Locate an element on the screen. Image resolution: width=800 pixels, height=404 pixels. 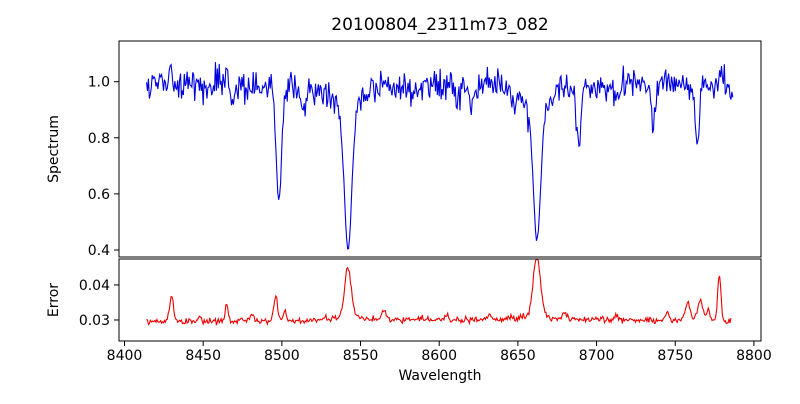
x-tick-label: 8550 is located at coordinates (361, 356).